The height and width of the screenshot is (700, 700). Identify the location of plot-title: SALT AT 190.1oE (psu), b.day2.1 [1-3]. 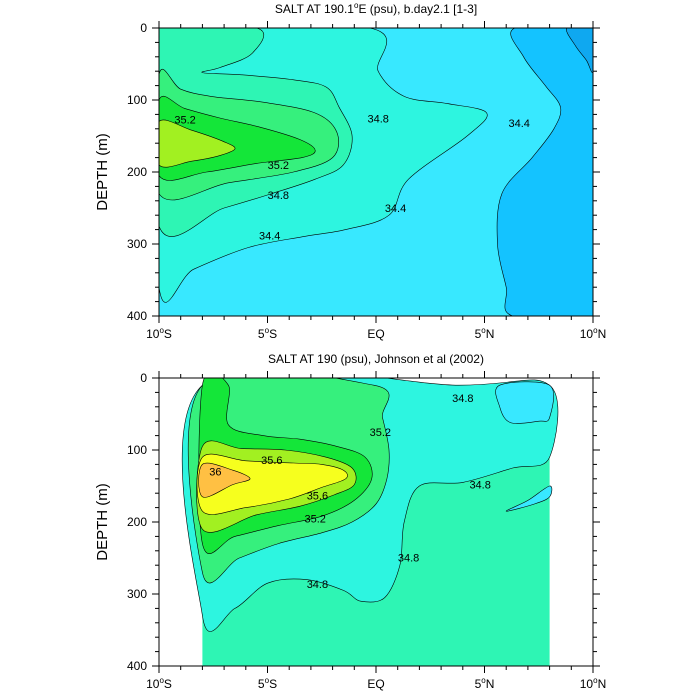
(376, 8).